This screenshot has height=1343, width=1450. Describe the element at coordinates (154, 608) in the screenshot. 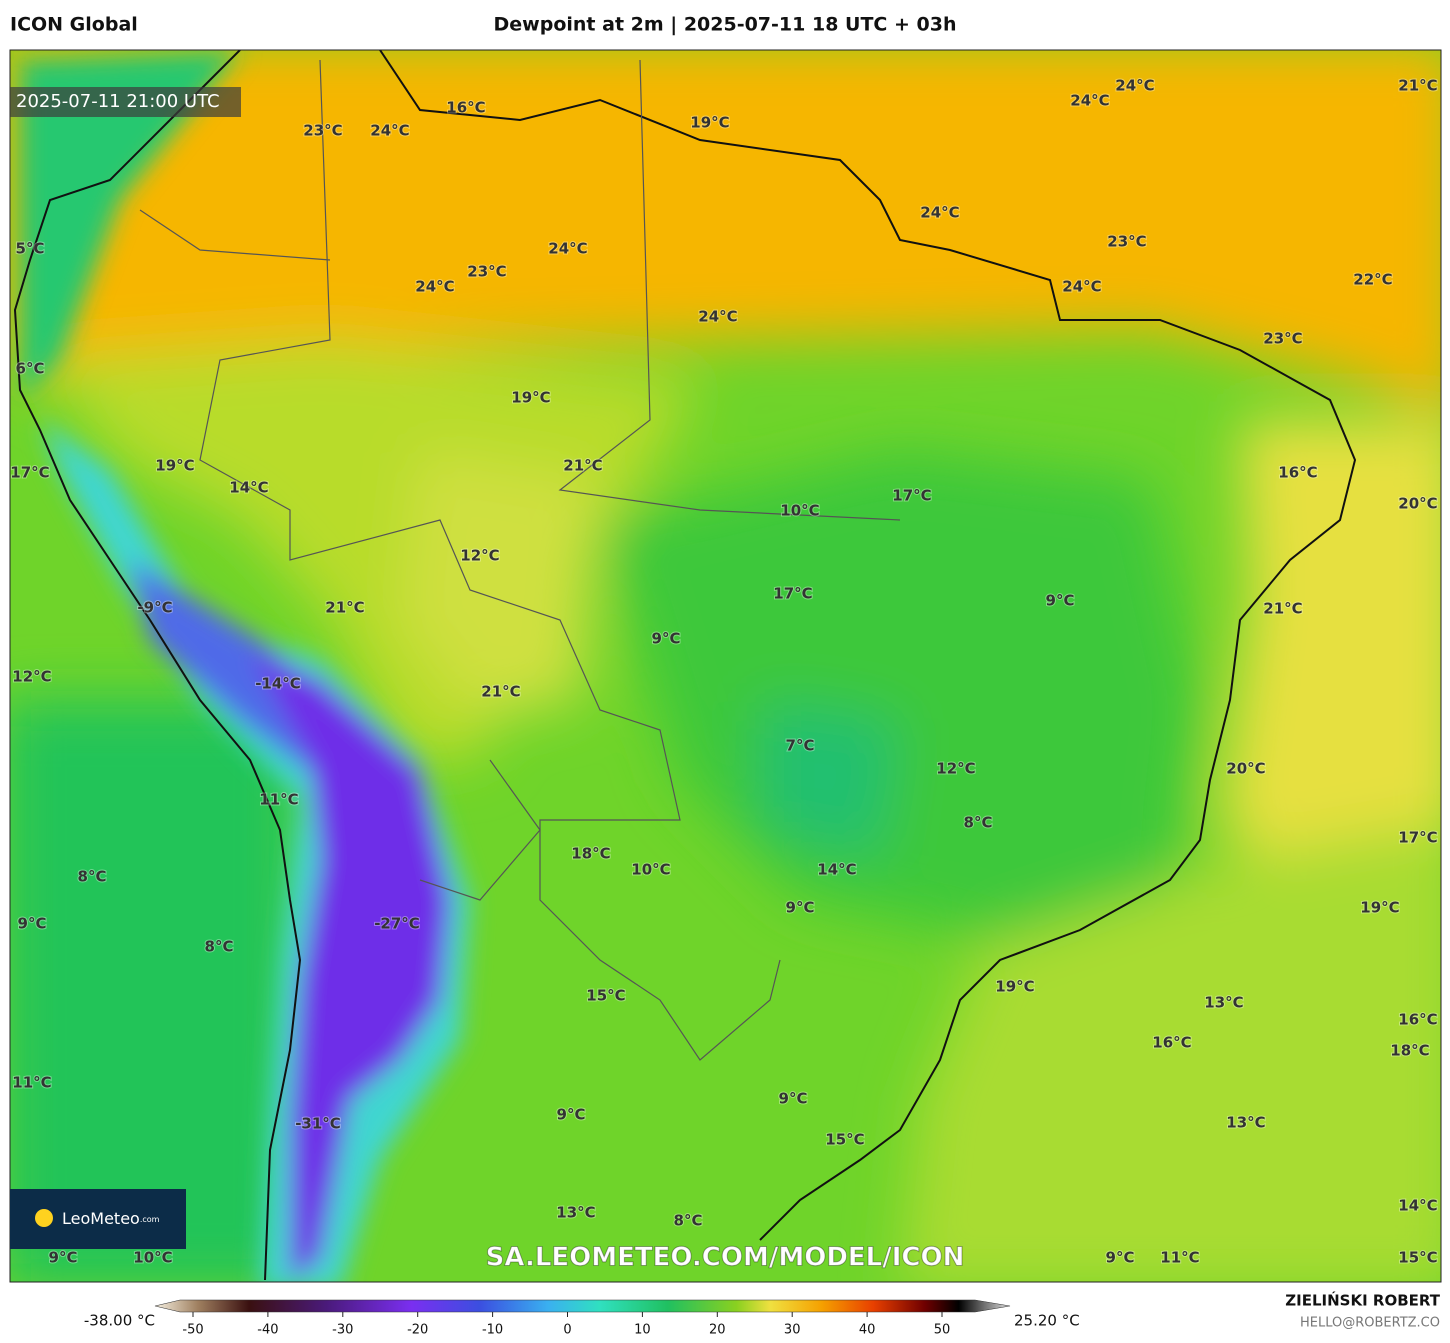

I see `temperature-label: -9°C` at that location.